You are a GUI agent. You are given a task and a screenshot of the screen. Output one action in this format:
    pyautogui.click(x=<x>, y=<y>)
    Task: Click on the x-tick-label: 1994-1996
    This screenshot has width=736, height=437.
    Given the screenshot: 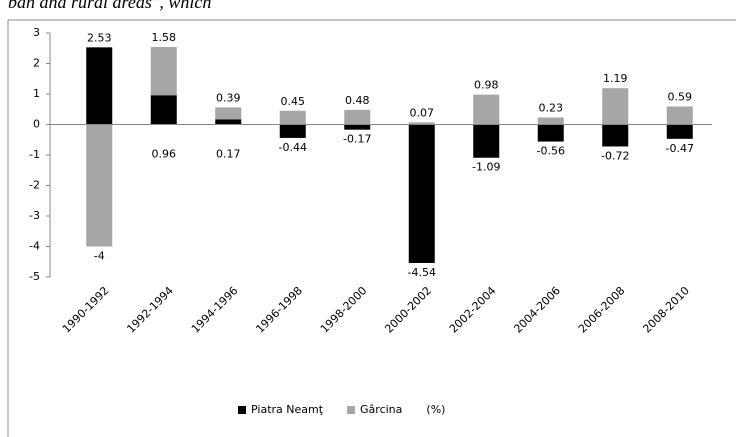 What is the action you would take?
    pyautogui.click(x=215, y=310)
    